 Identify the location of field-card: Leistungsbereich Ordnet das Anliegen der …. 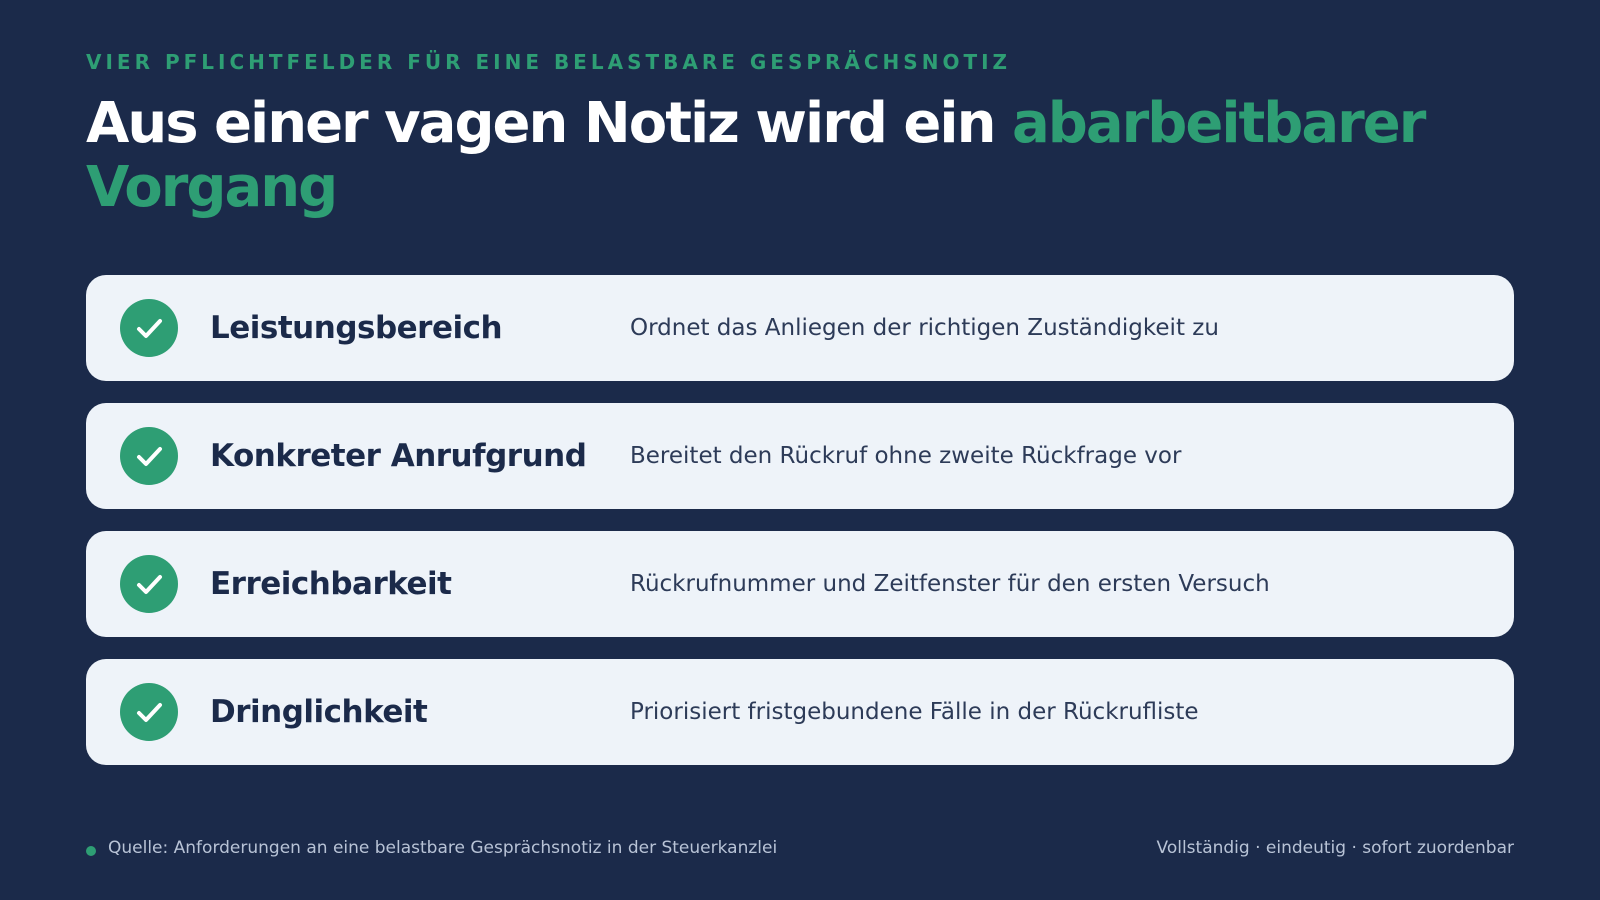
(800, 328).